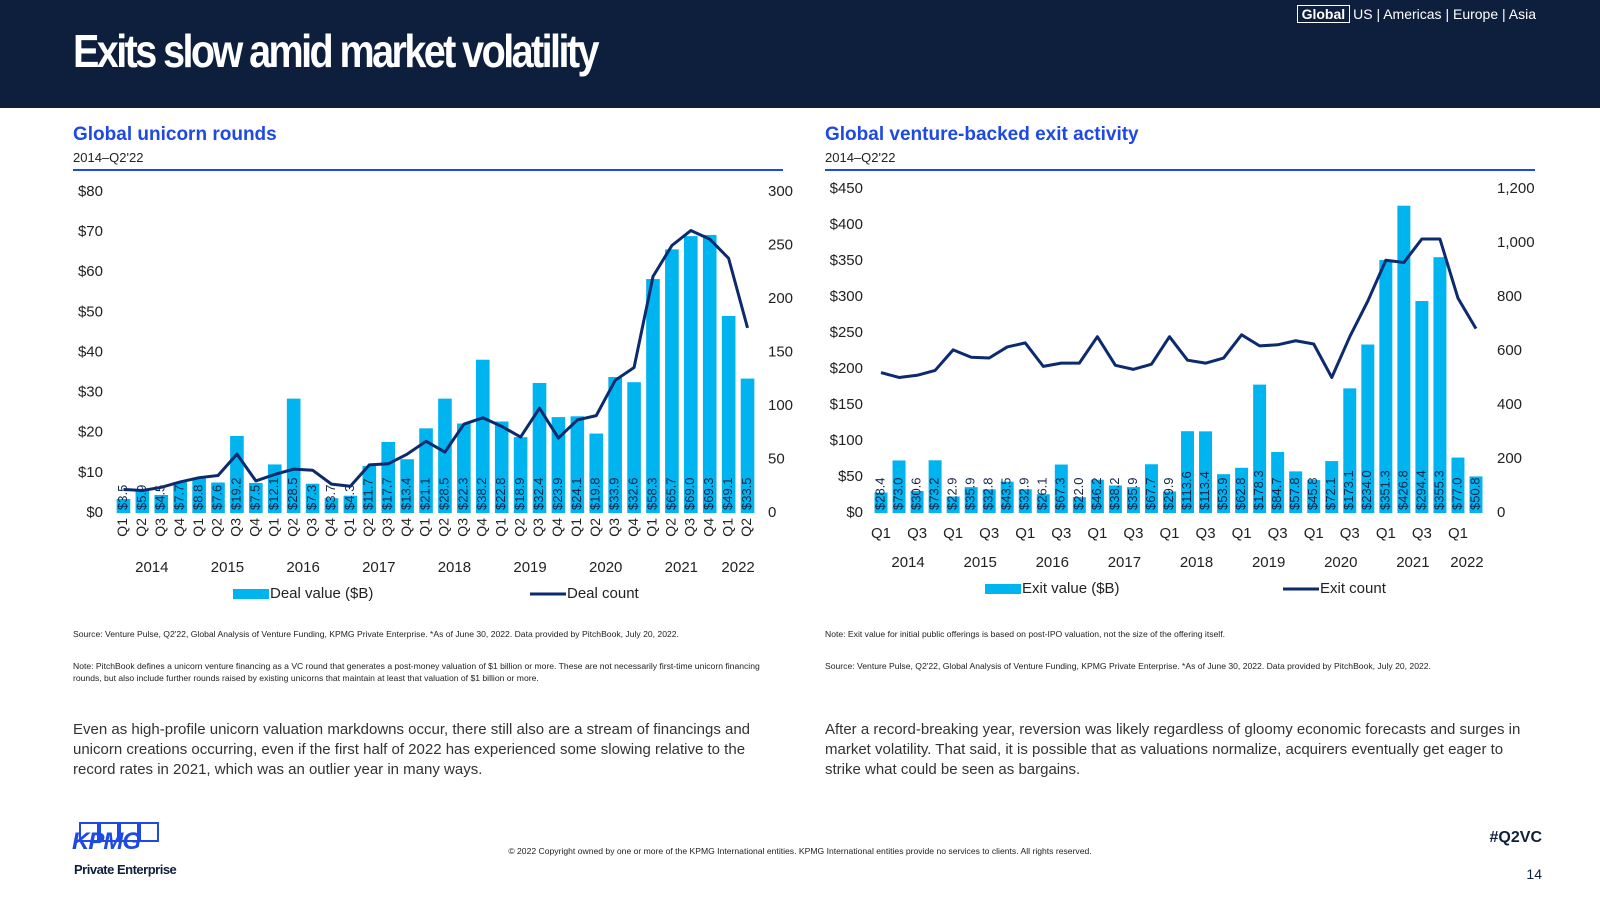 The image size is (1600, 900). What do you see at coordinates (651, 493) in the screenshot?
I see `data-label: $58.3` at bounding box center [651, 493].